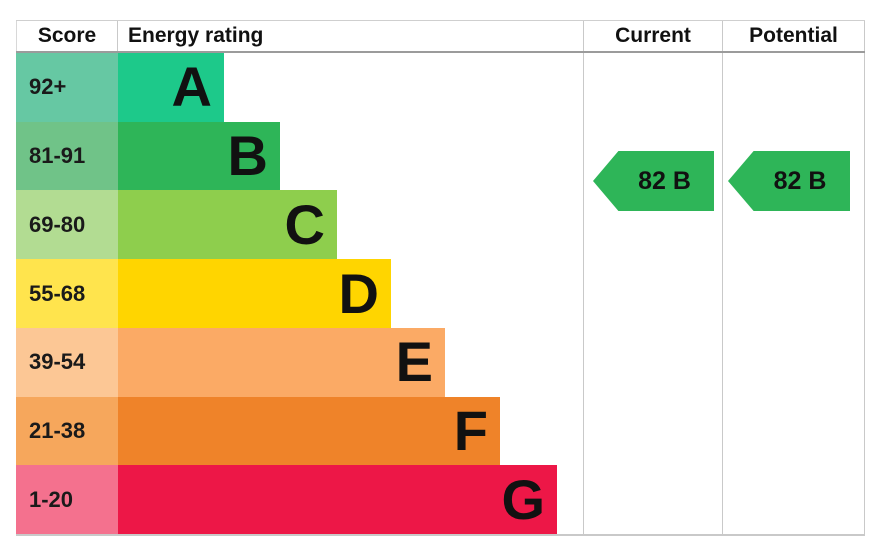 The image size is (886, 556). I want to click on score-range-d: 55-68, so click(67, 293).